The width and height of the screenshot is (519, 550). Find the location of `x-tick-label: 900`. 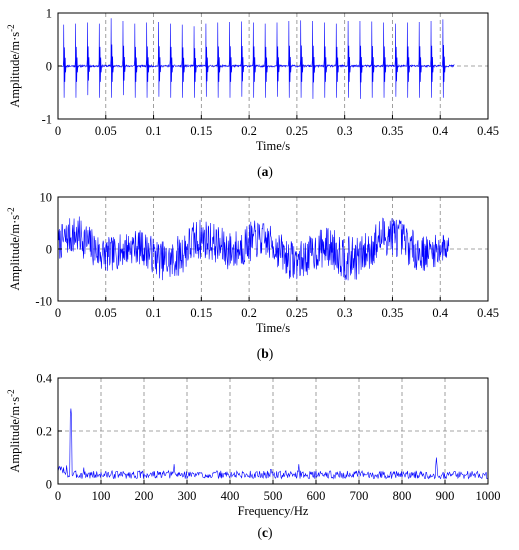

x-tick-label: 900 is located at coordinates (445, 496).